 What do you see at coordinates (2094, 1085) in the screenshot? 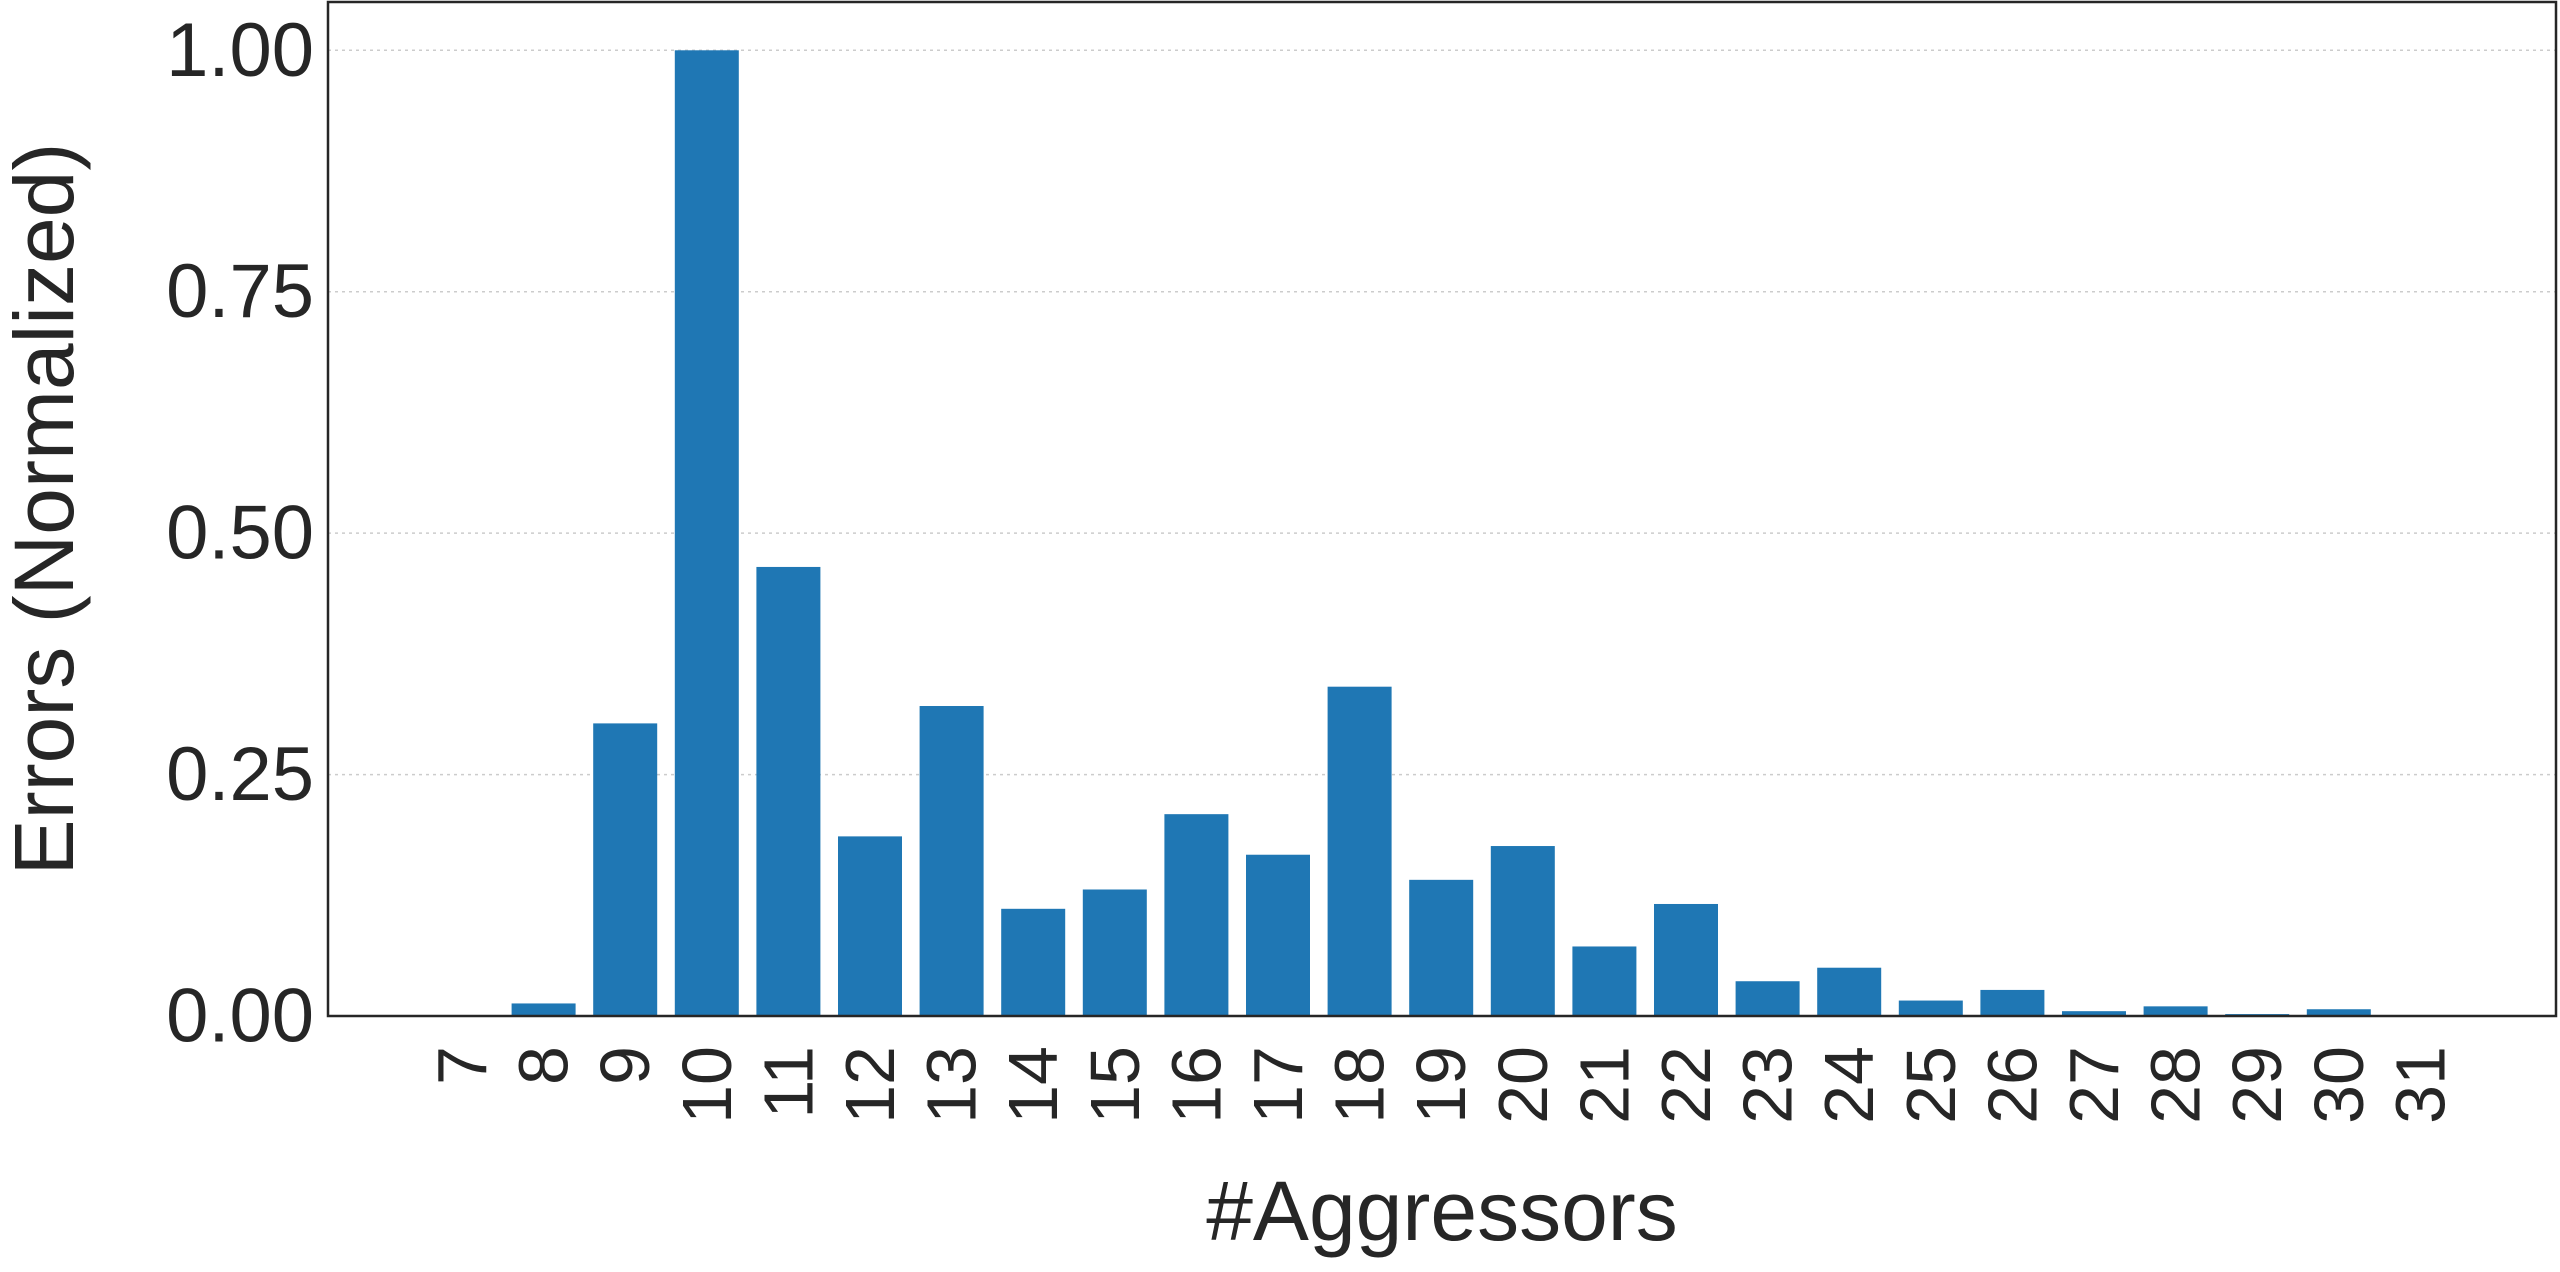
I see `x-tick-label: 27` at bounding box center [2094, 1085].